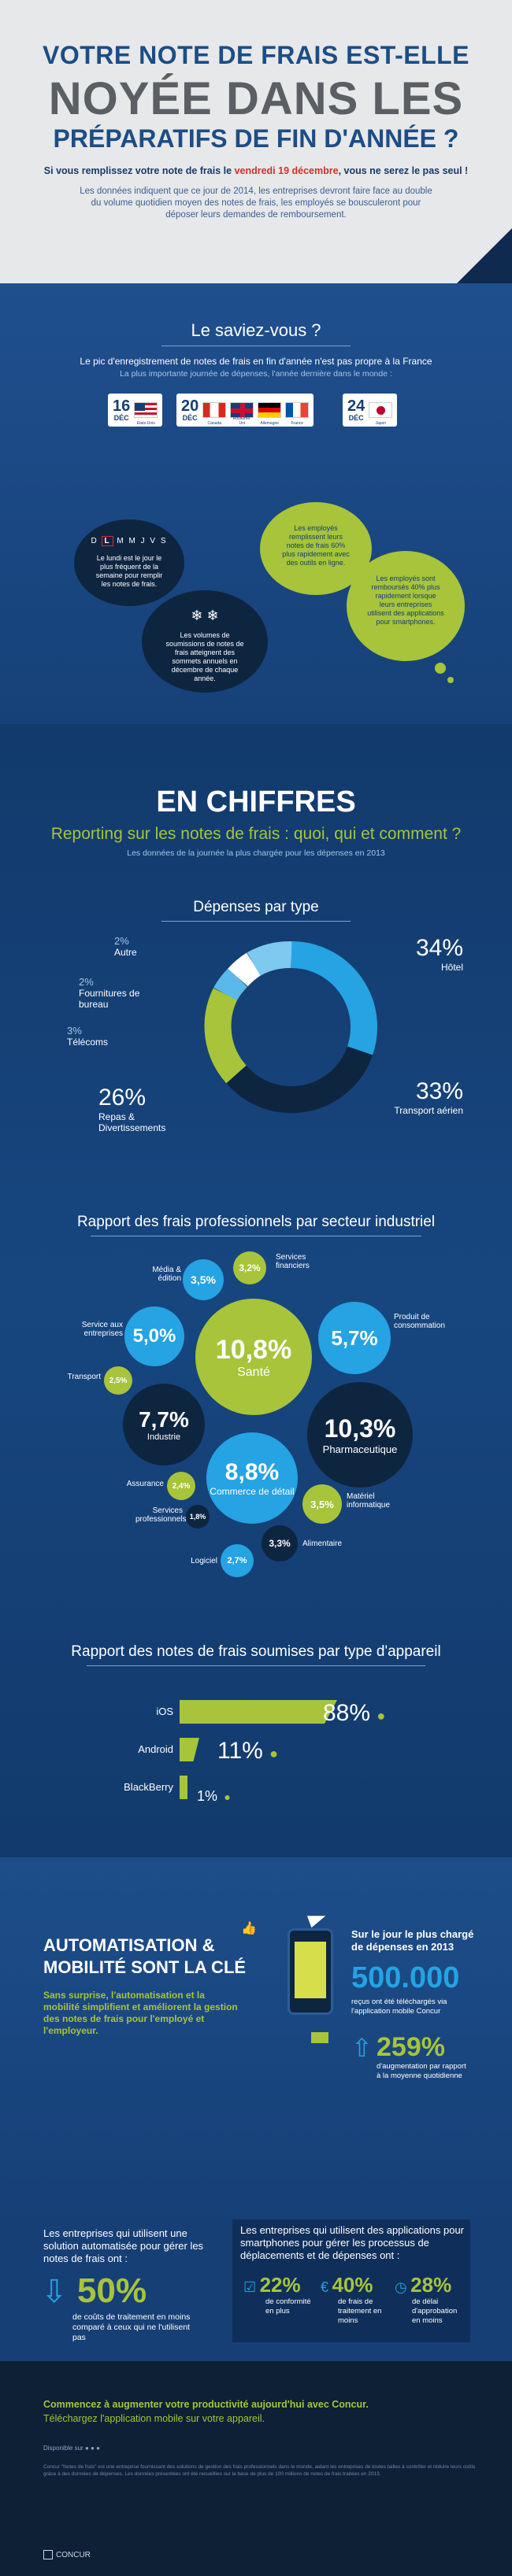 Image resolution: width=512 pixels, height=2576 pixels. Describe the element at coordinates (249, 1267) in the screenshot. I see `sector-finance: 3,2%` at that location.